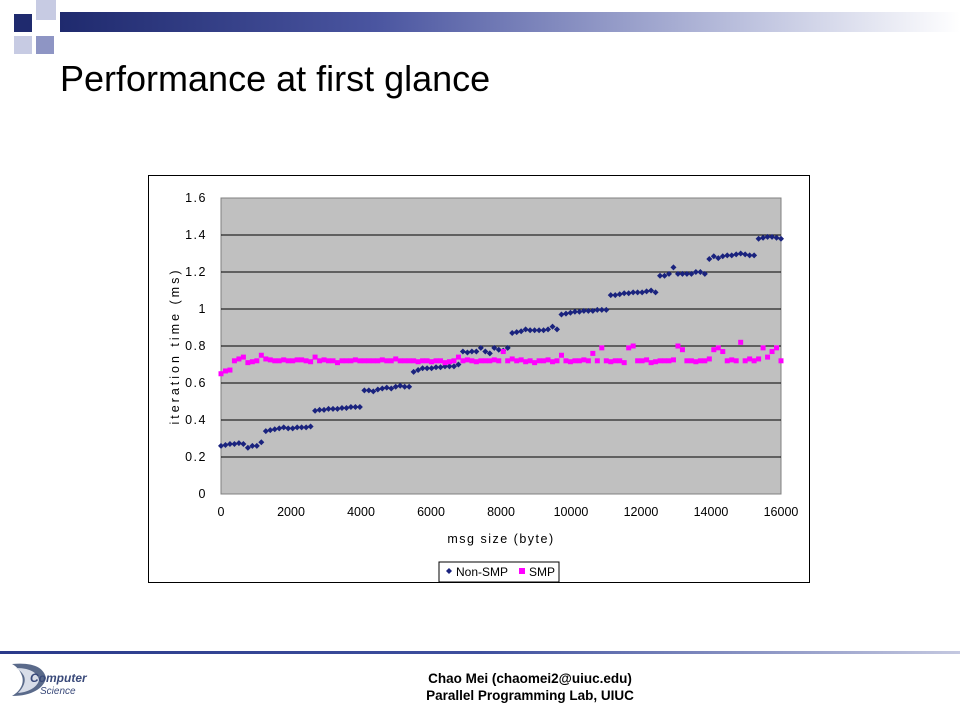 The width and height of the screenshot is (960, 720). I want to click on y-tick-label: 0.6, so click(196, 383).